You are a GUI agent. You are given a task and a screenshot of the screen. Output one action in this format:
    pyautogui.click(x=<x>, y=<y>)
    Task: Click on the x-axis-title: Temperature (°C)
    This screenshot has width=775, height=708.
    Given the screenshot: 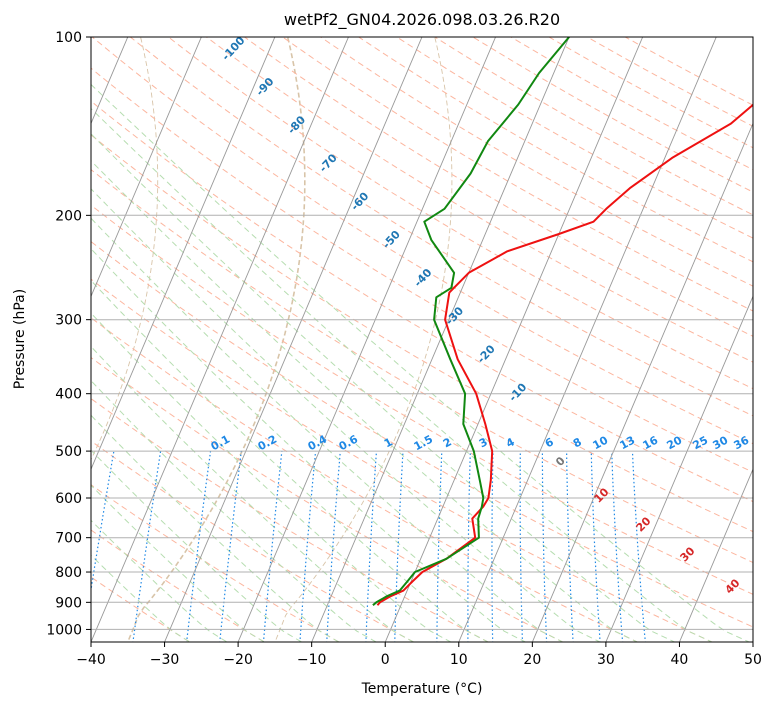 What is the action you would take?
    pyautogui.click(x=422, y=689)
    